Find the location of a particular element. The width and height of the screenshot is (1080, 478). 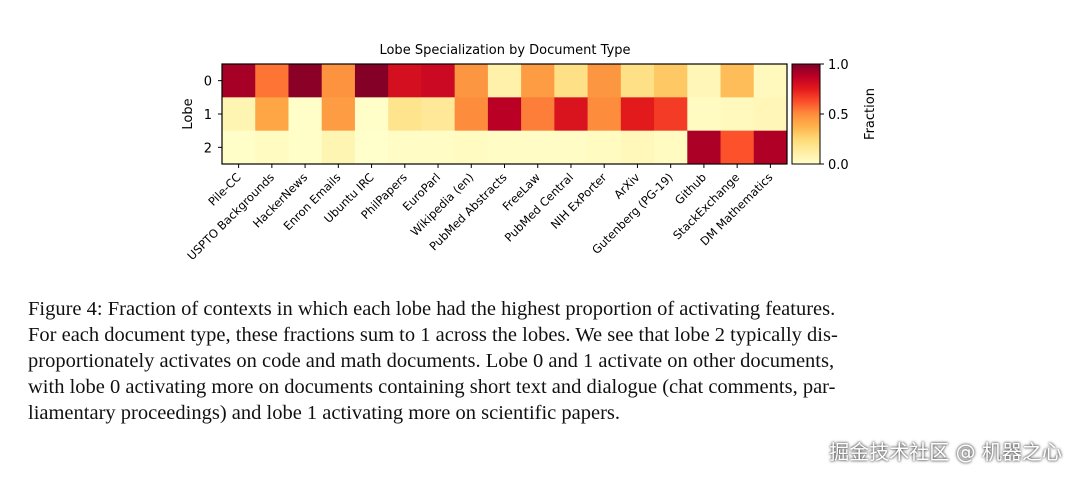

colorbar-tick-label: 0.5 is located at coordinates (838, 115).